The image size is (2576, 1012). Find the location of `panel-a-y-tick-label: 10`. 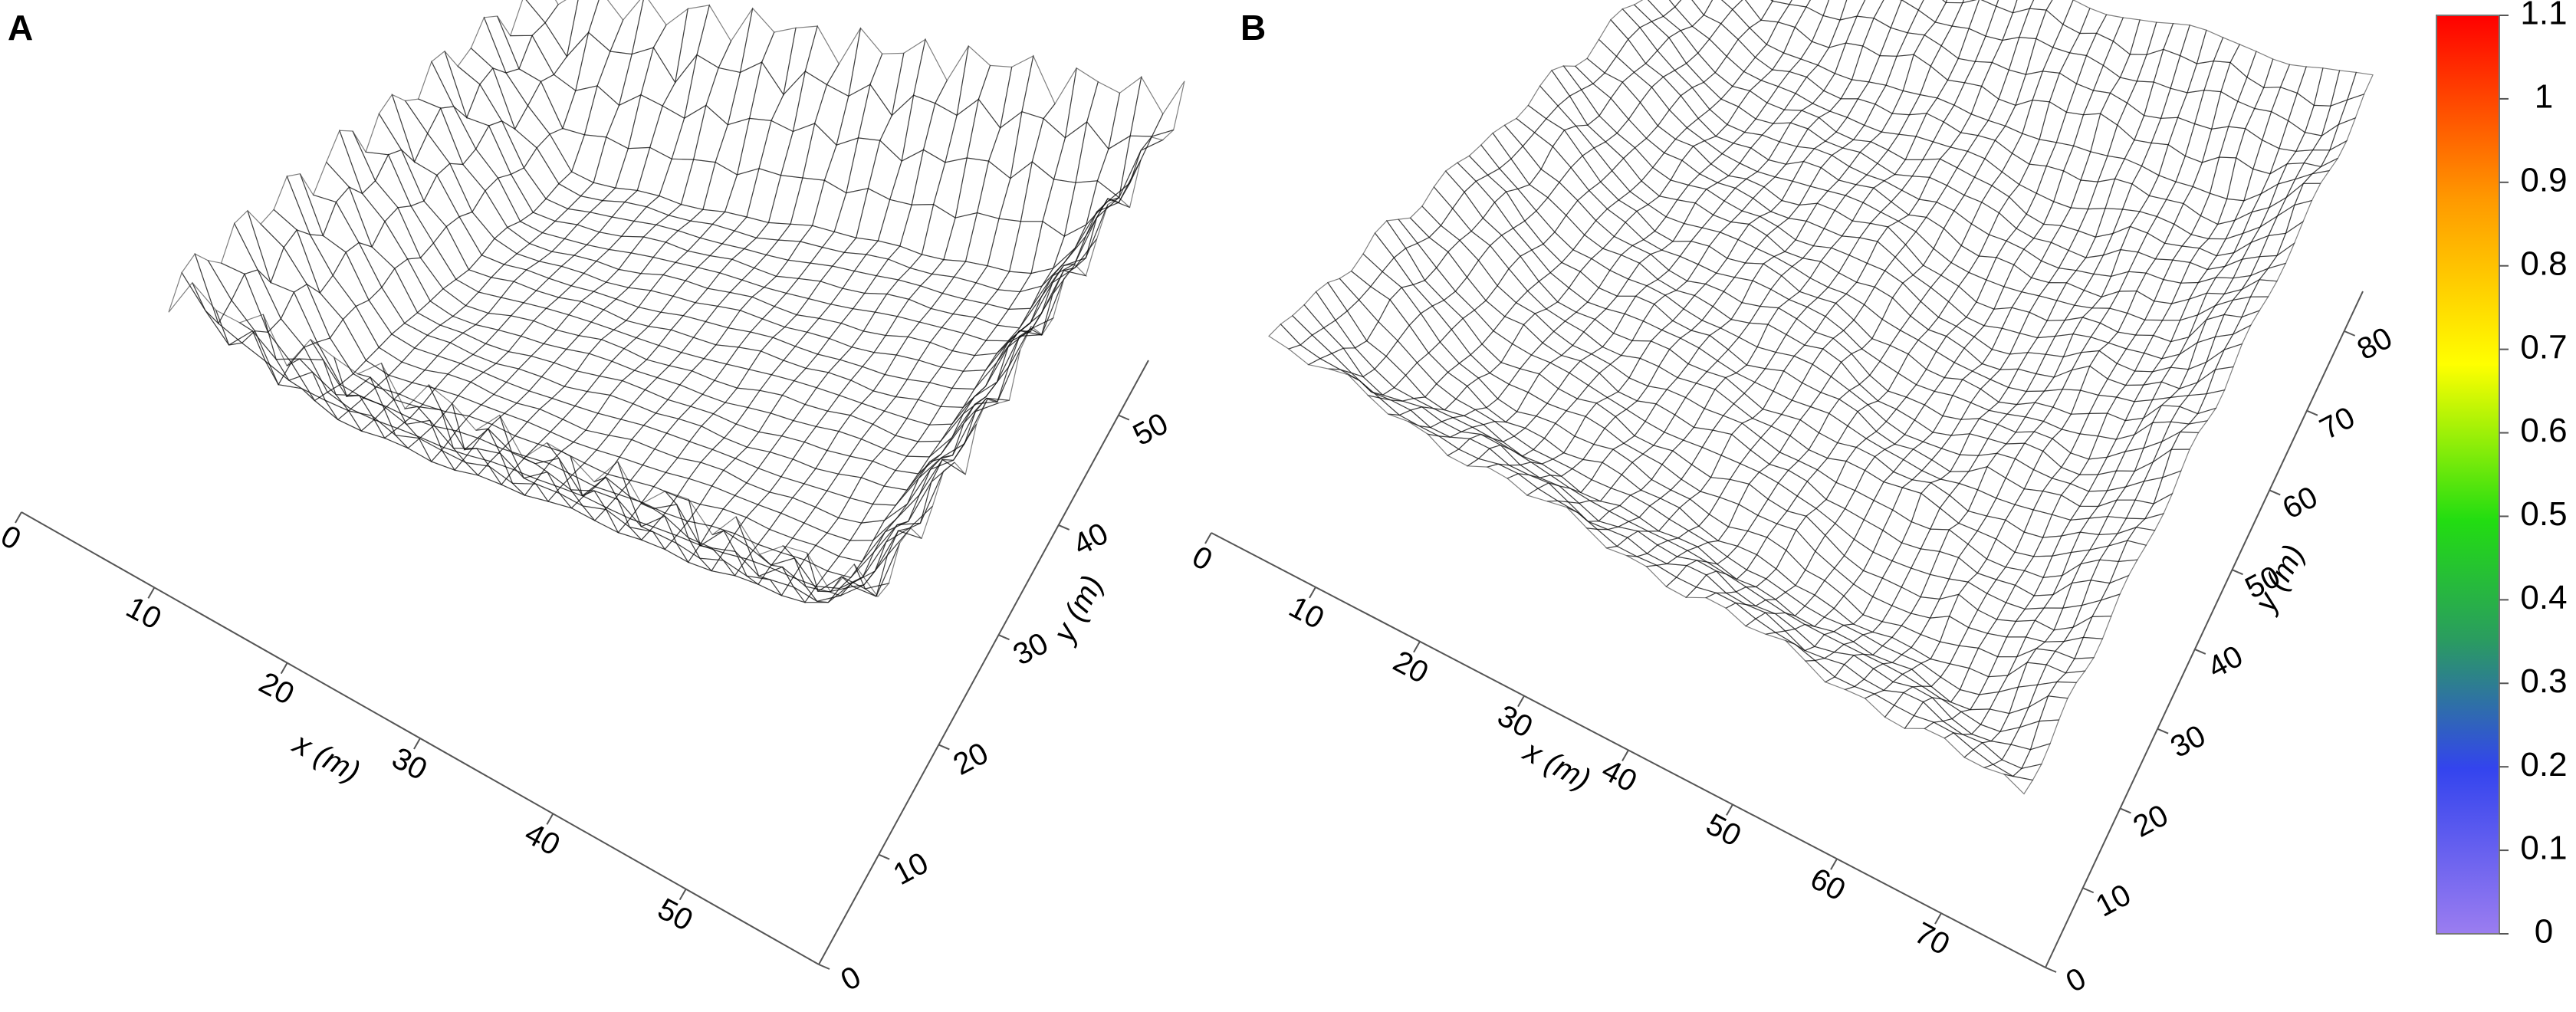

panel-a-y-tick-label: 10 is located at coordinates (911, 869).